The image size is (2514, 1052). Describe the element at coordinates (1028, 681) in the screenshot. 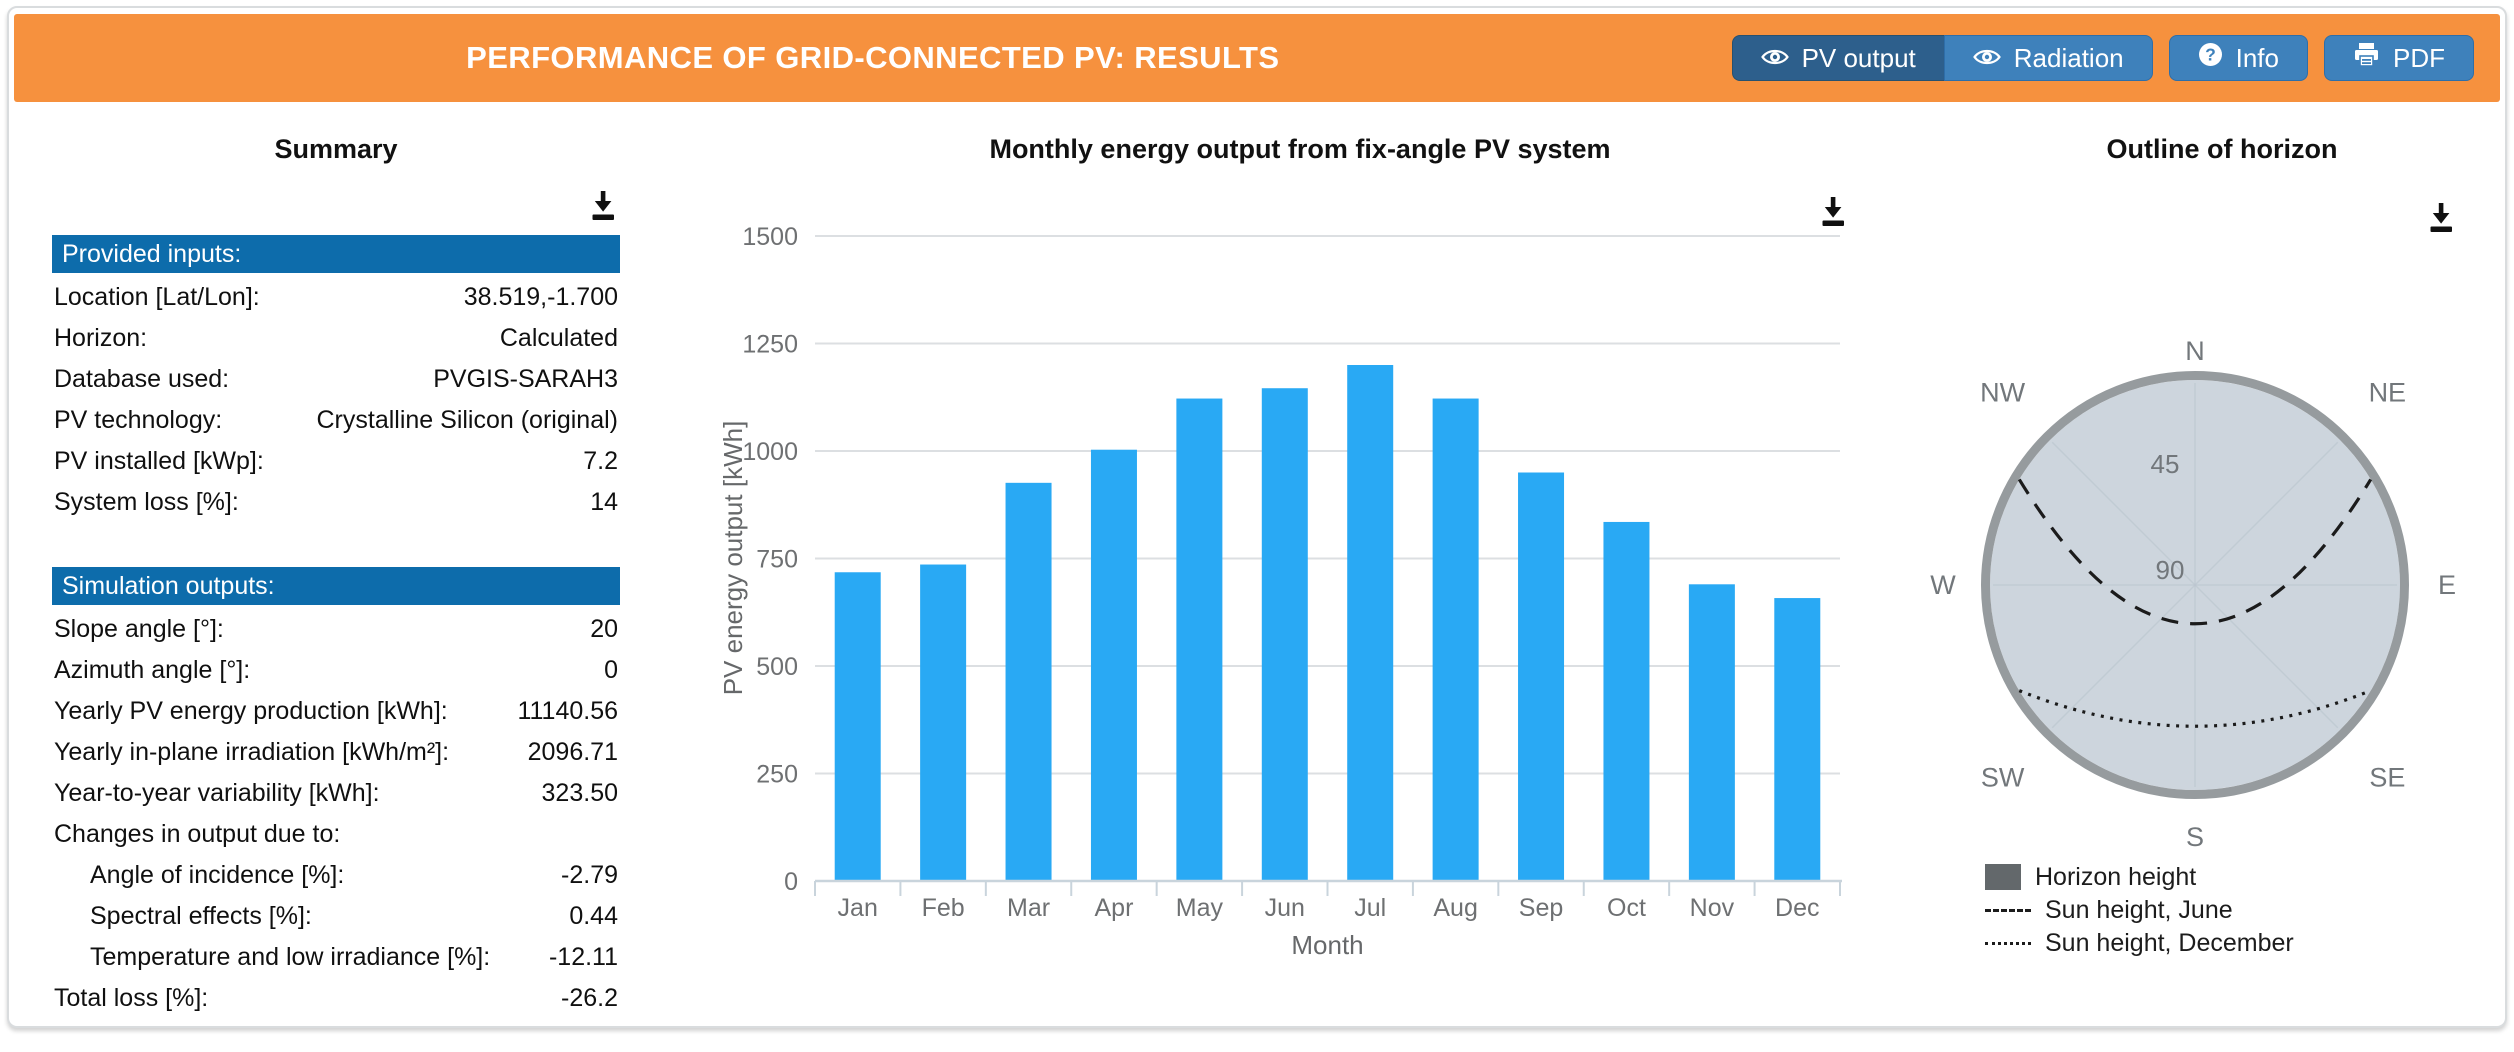

I see `bar-mar` at that location.